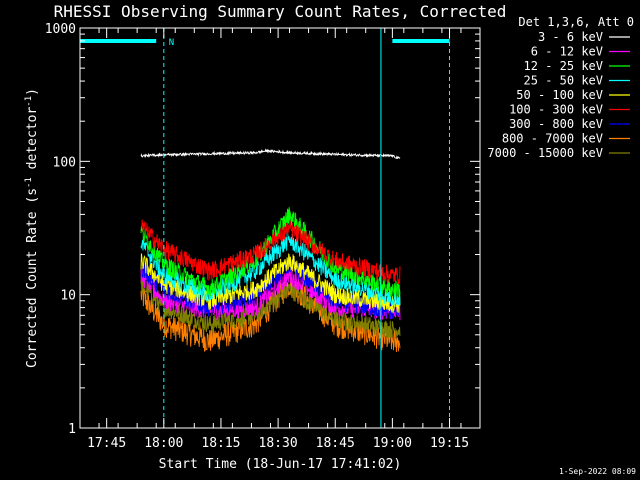  What do you see at coordinates (106, 443) in the screenshot?
I see `x-tick-label: 17:45` at bounding box center [106, 443].